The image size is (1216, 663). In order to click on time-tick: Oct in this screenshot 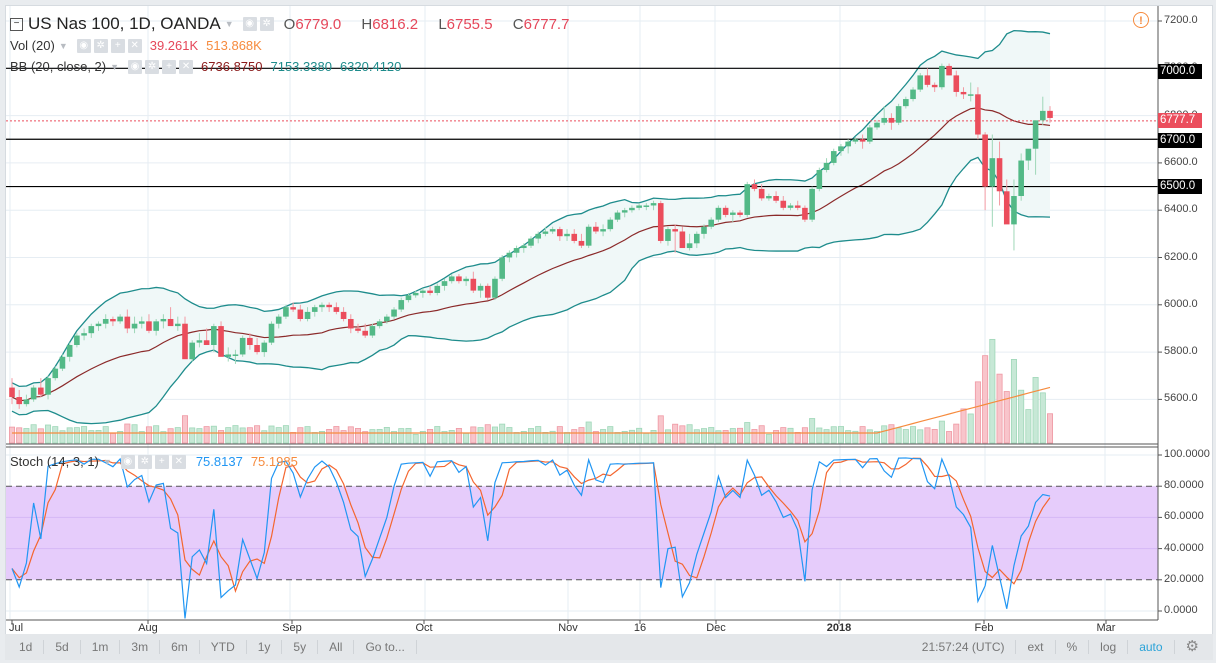, I will do `click(424, 628)`.